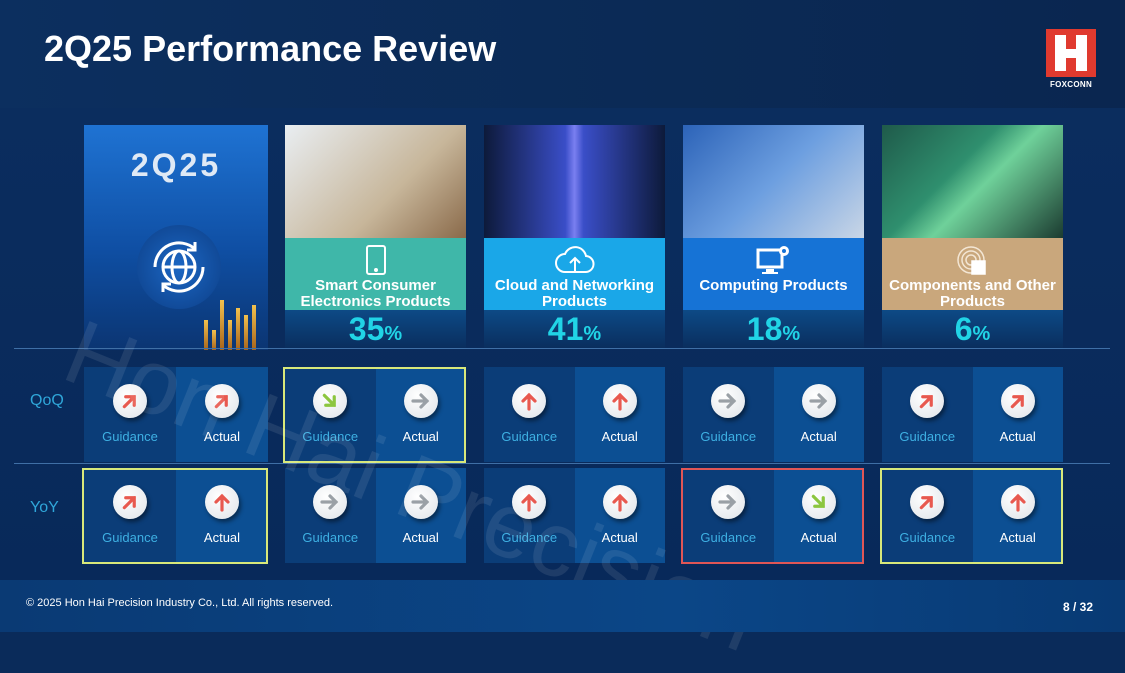 This screenshot has width=1125, height=673. What do you see at coordinates (1071, 60) in the screenshot?
I see `foxconn-logo: FOXCONN` at bounding box center [1071, 60].